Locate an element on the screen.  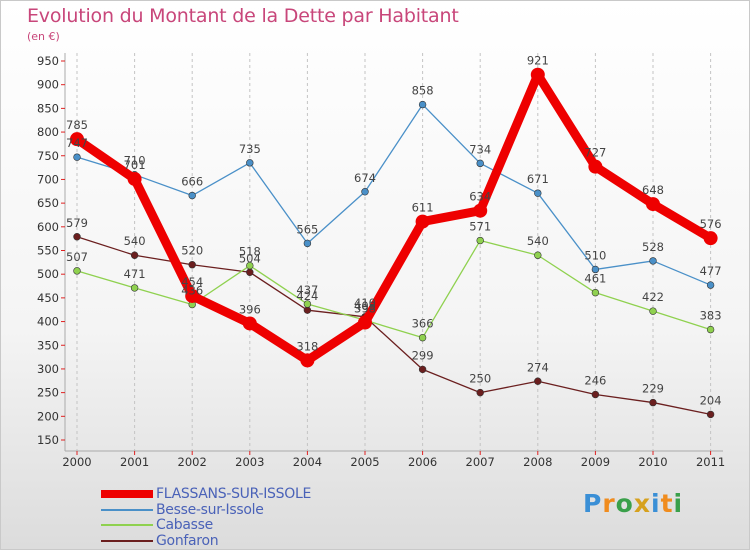
data-label: 422 is located at coordinates (653, 297).